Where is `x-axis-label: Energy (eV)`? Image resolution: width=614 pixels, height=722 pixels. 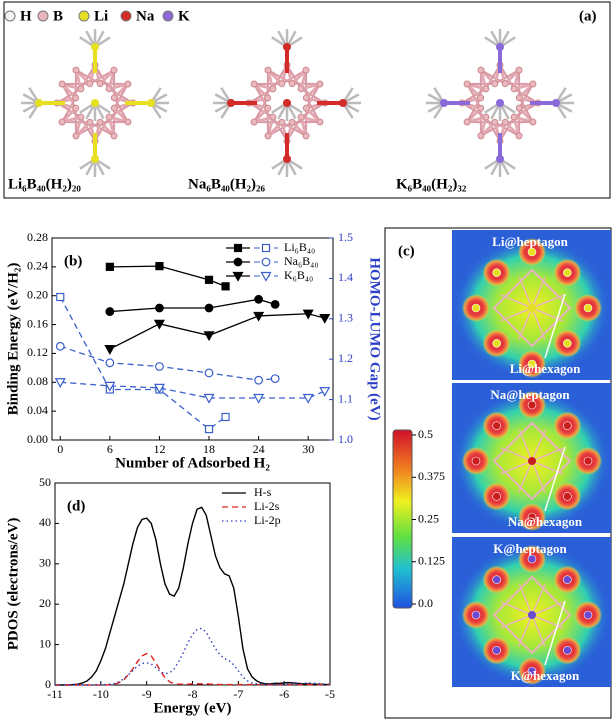
x-axis-label: Energy (eV) is located at coordinates (193, 708).